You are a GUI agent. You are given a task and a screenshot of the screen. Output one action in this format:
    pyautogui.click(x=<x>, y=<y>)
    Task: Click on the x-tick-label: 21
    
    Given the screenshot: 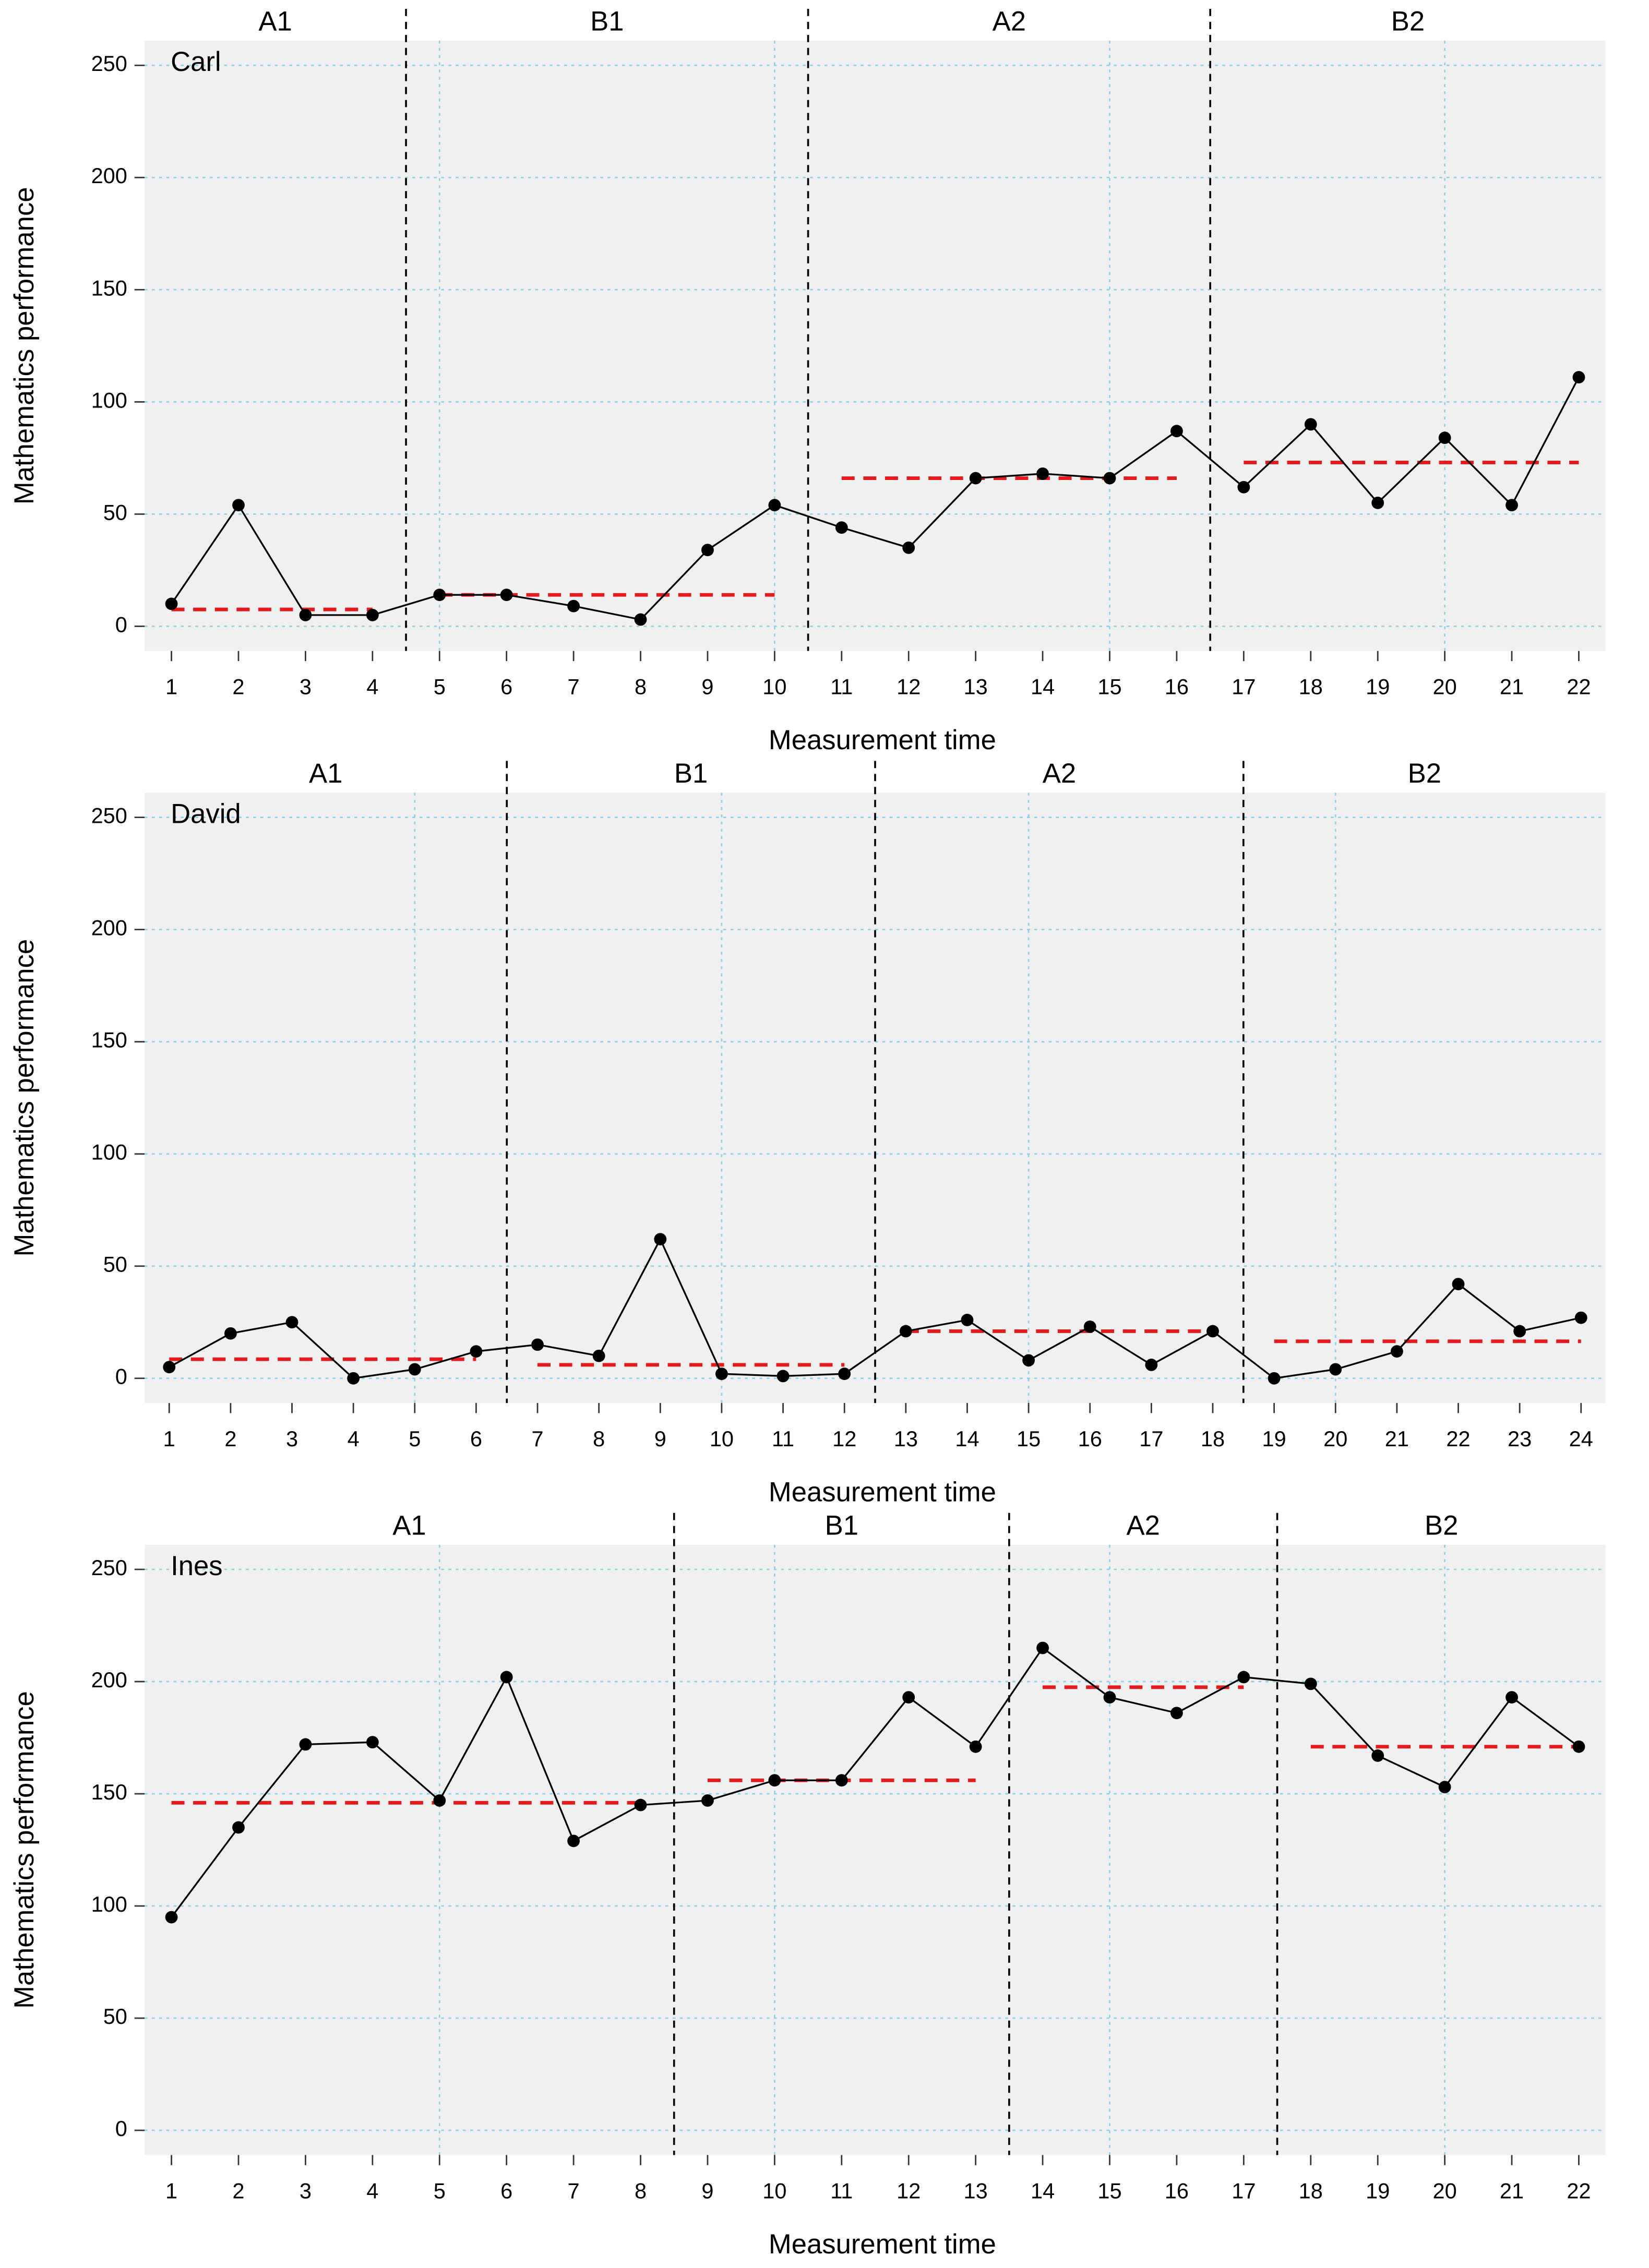 What is the action you would take?
    pyautogui.click(x=1512, y=2191)
    